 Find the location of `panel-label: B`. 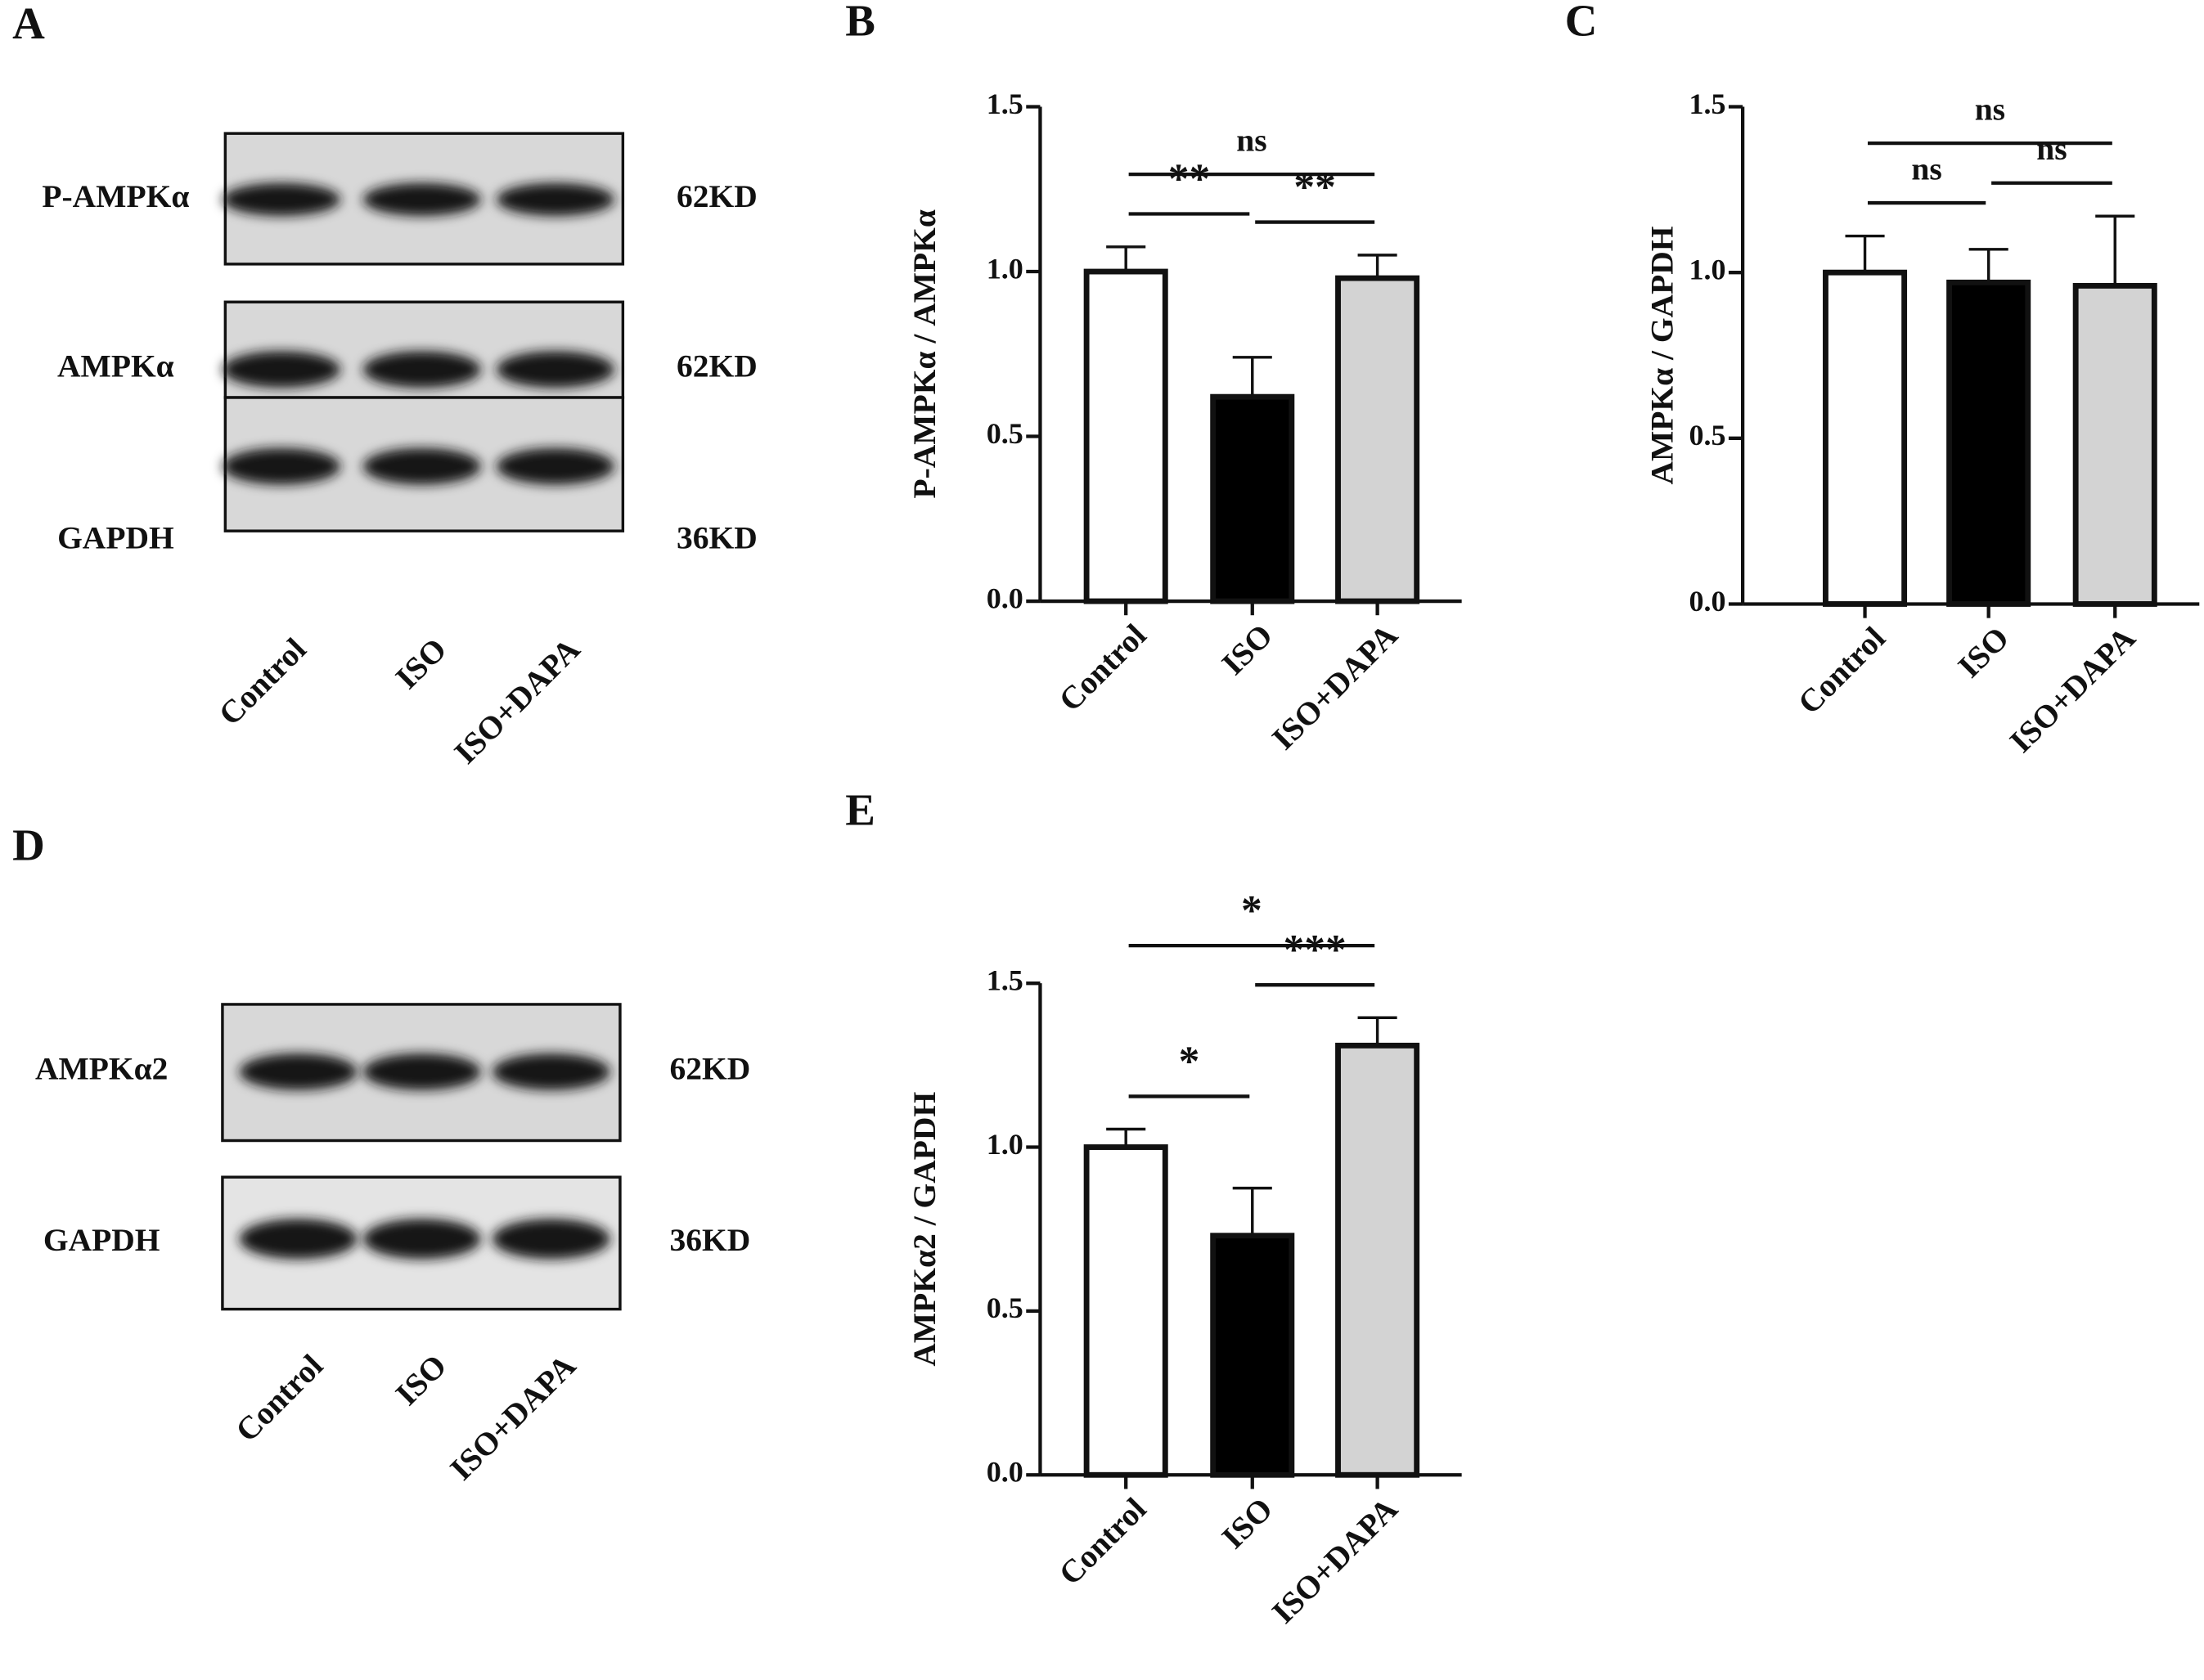

panel-label: B is located at coordinates (860, 23).